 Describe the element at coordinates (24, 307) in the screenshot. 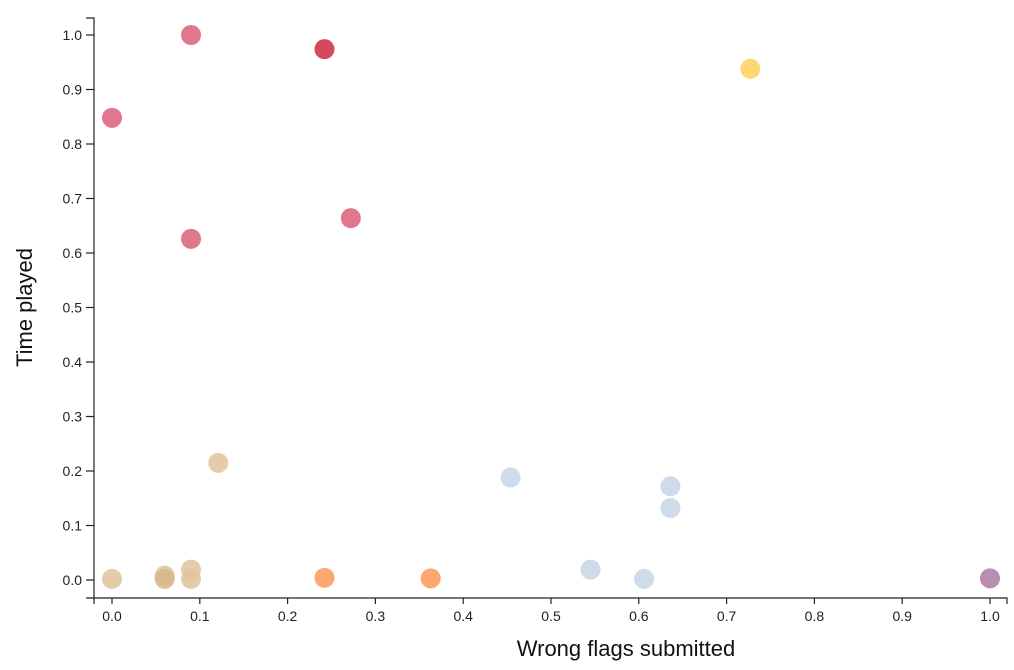

I see `y-axis-title: Time played` at that location.